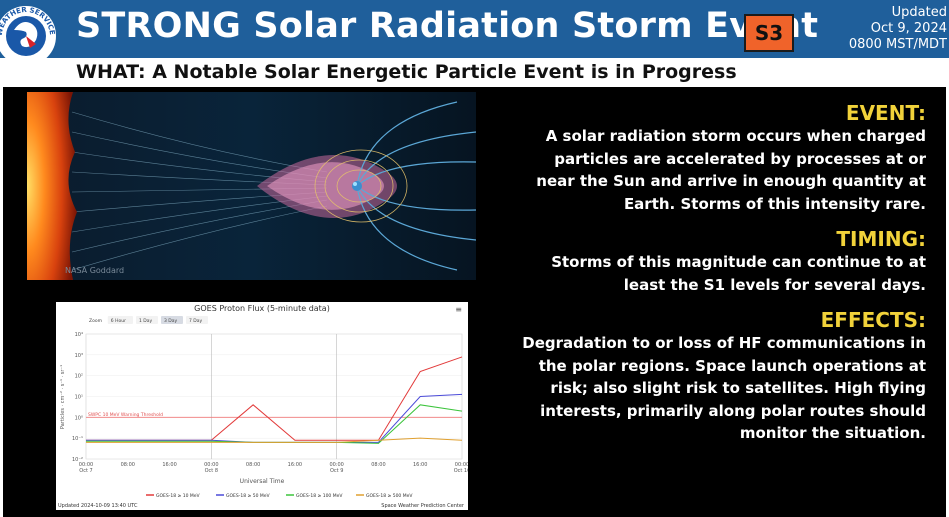 The width and height of the screenshot is (949, 517). Describe the element at coordinates (63, 397) in the screenshot. I see `y-axis-label: Particles · cm⁻² · s⁻¹ · sr⁻¹` at that location.